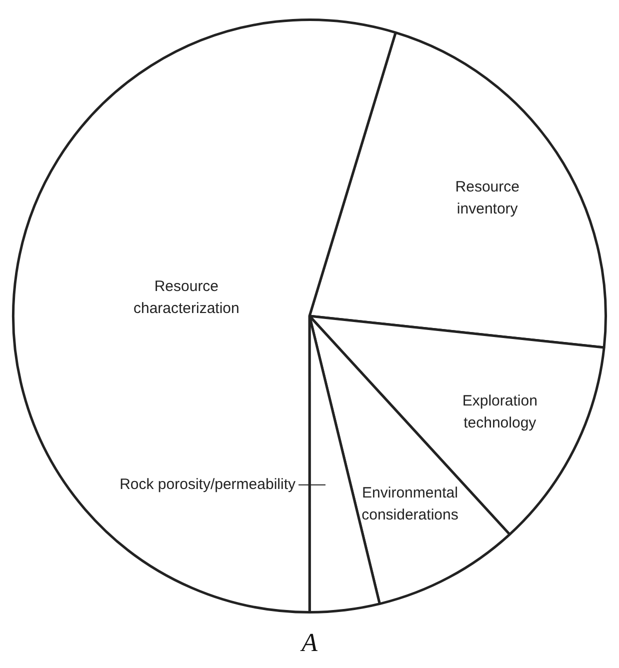  I want to click on text: A, so click(309, 642).